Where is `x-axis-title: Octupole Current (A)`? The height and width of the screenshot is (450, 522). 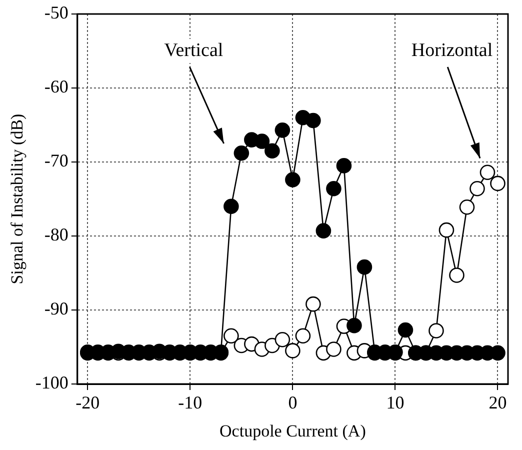
x-axis-title: Octupole Current (A) is located at coordinates (293, 430).